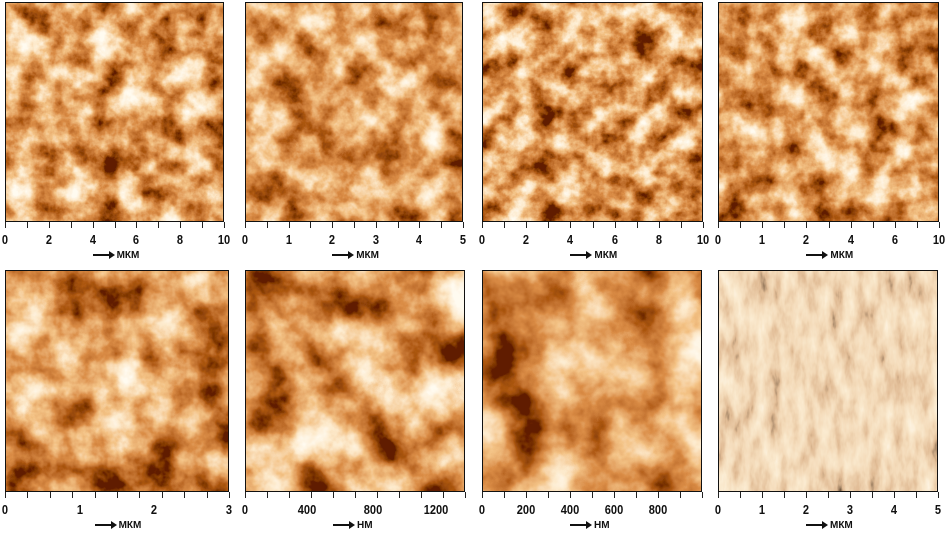 This screenshot has height=535, width=946. What do you see at coordinates (365, 525) in the screenshot?
I see `unit-text: НМ` at bounding box center [365, 525].